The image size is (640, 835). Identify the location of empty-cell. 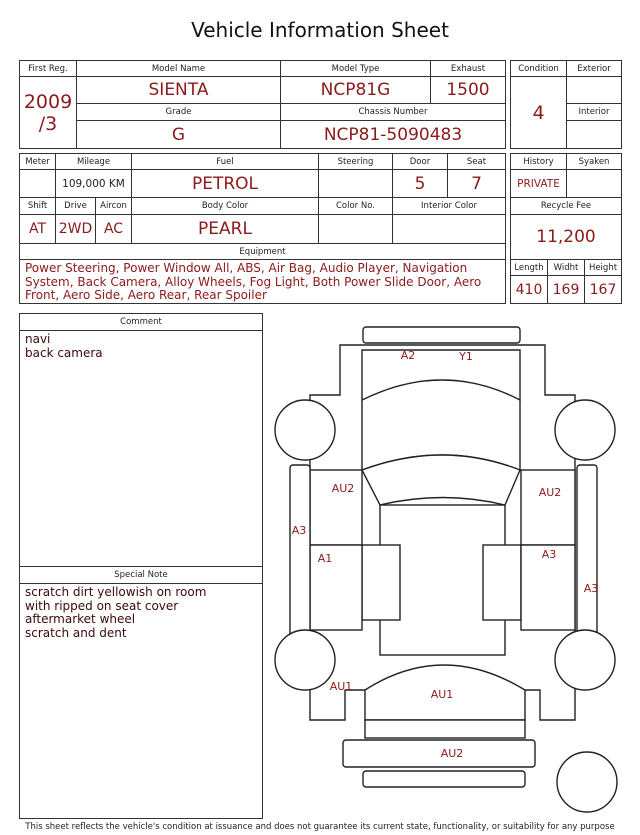
(594, 134).